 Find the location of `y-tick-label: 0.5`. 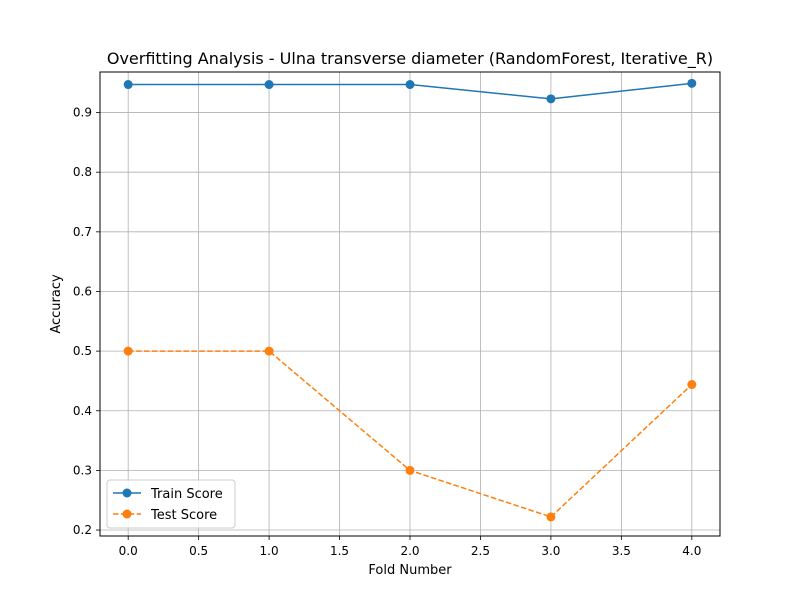

y-tick-label: 0.5 is located at coordinates (82, 351).